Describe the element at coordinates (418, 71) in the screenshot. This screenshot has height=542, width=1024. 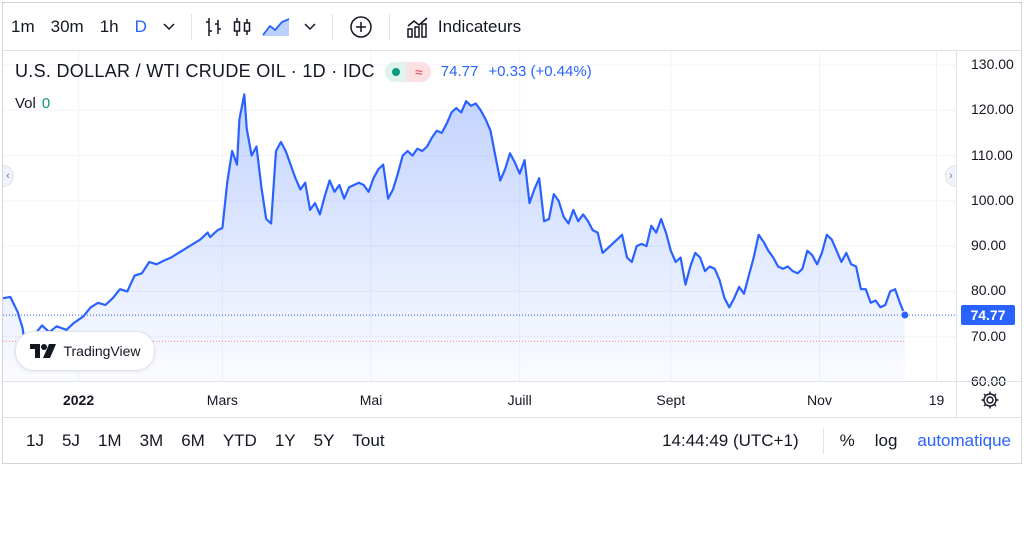
I see `delayed-data-icon: ≈` at that location.